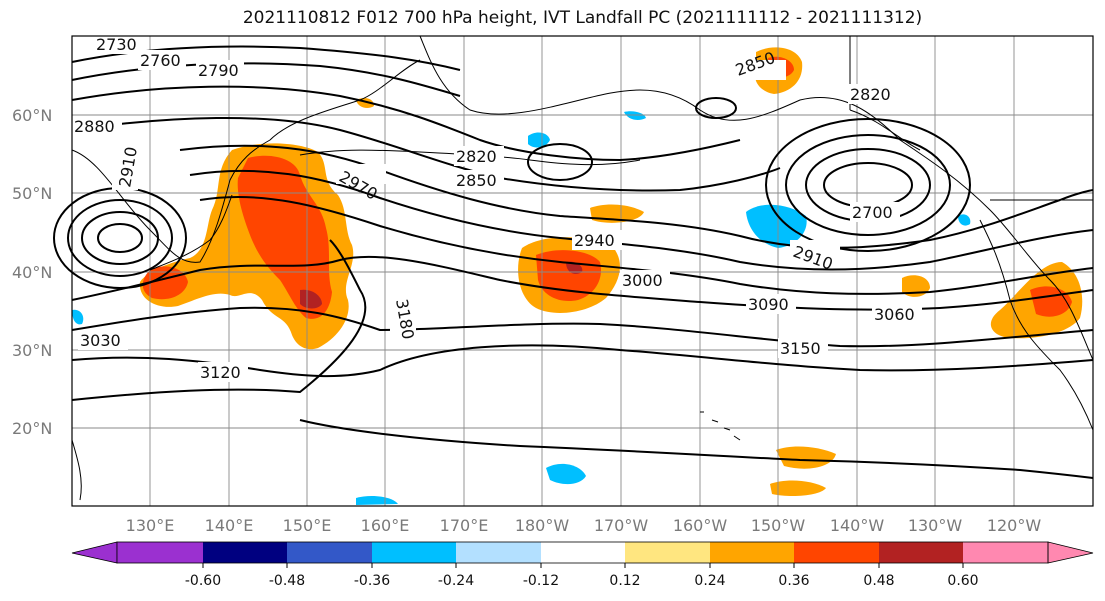 Image resolution: width=1105 pixels, height=601 pixels. What do you see at coordinates (32, 428) in the screenshot?
I see `lat-label: 20°N` at bounding box center [32, 428].